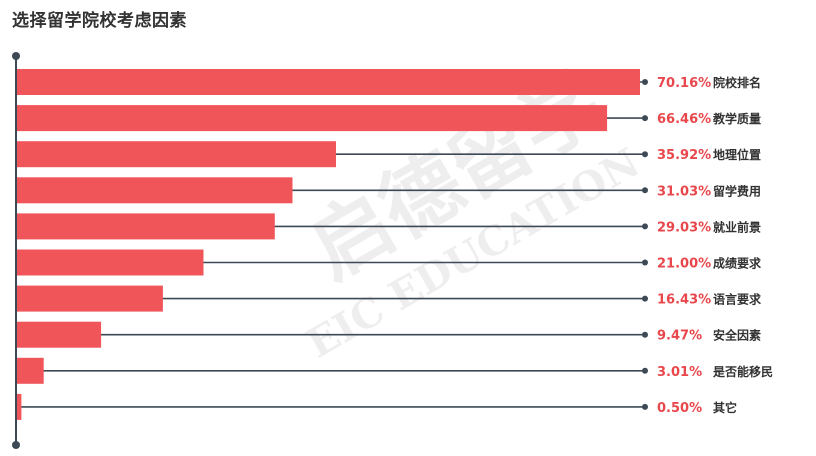 The width and height of the screenshot is (816, 456). Describe the element at coordinates (679, 408) in the screenshot. I see `value-label: 0.50%` at that location.